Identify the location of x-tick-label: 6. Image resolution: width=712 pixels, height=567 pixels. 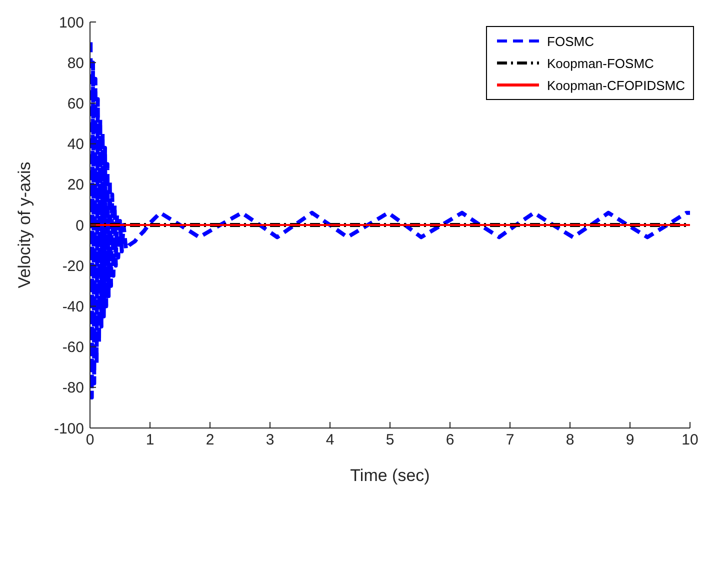
(450, 440).